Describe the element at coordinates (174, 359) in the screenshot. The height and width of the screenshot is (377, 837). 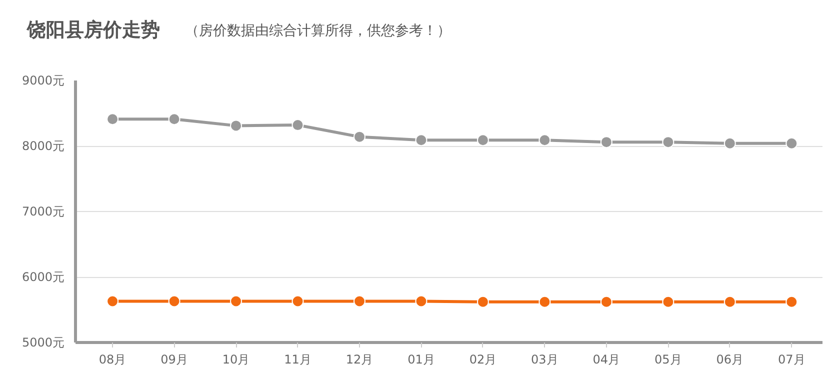
I see `x-tick-label: 09月` at that location.